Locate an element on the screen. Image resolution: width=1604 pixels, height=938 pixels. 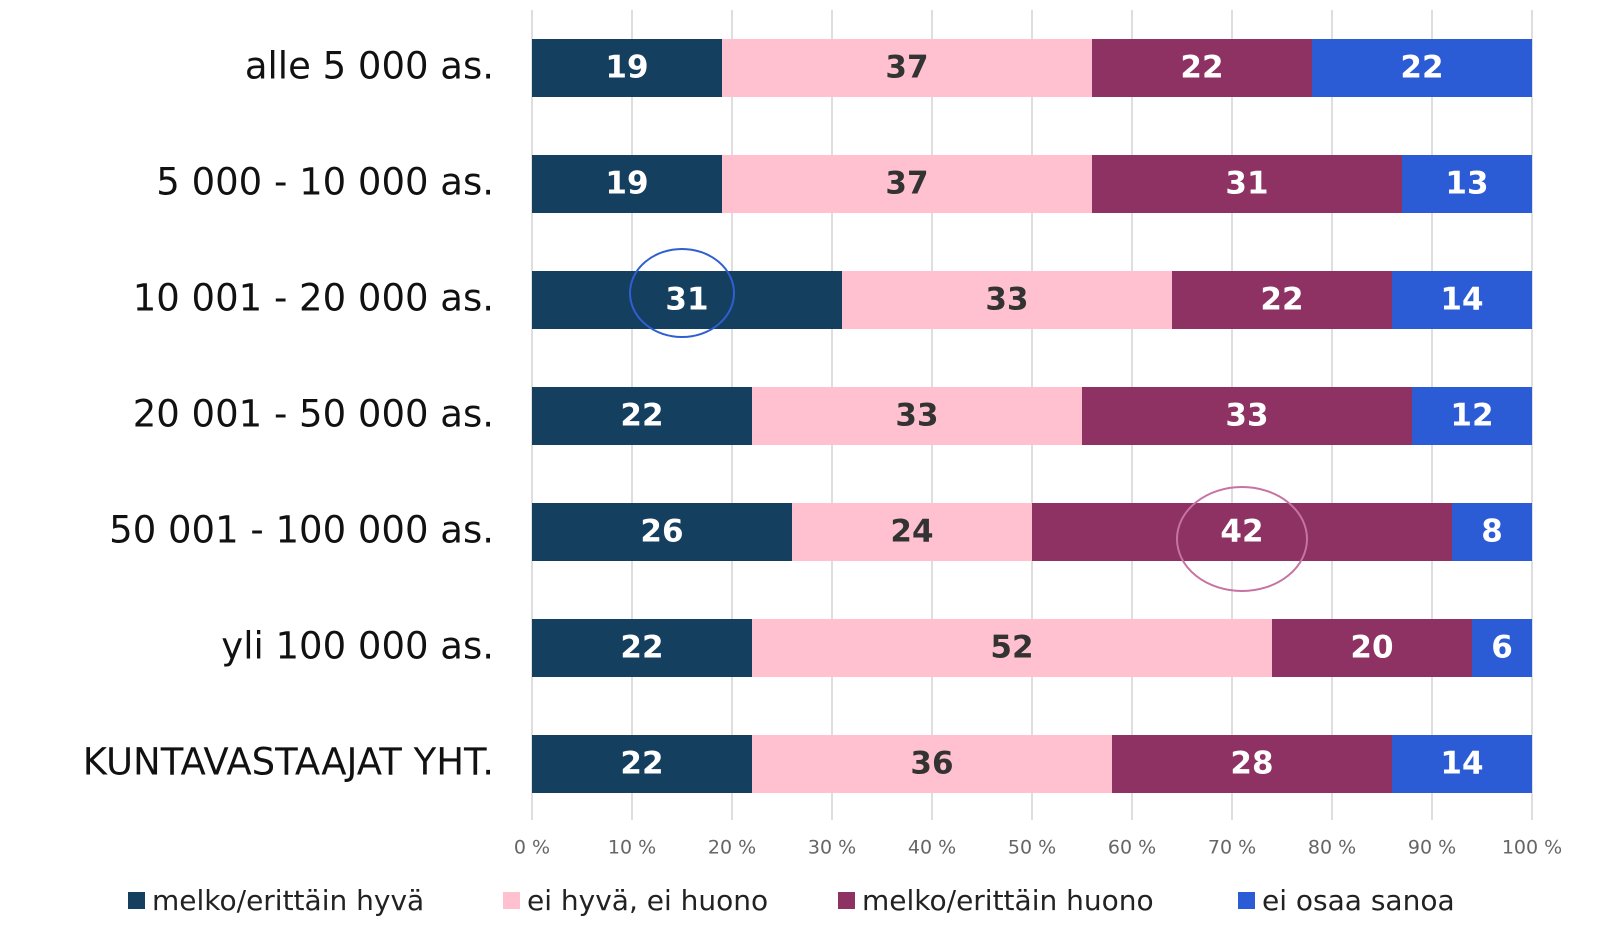
data-label: 52 is located at coordinates (1011, 648).